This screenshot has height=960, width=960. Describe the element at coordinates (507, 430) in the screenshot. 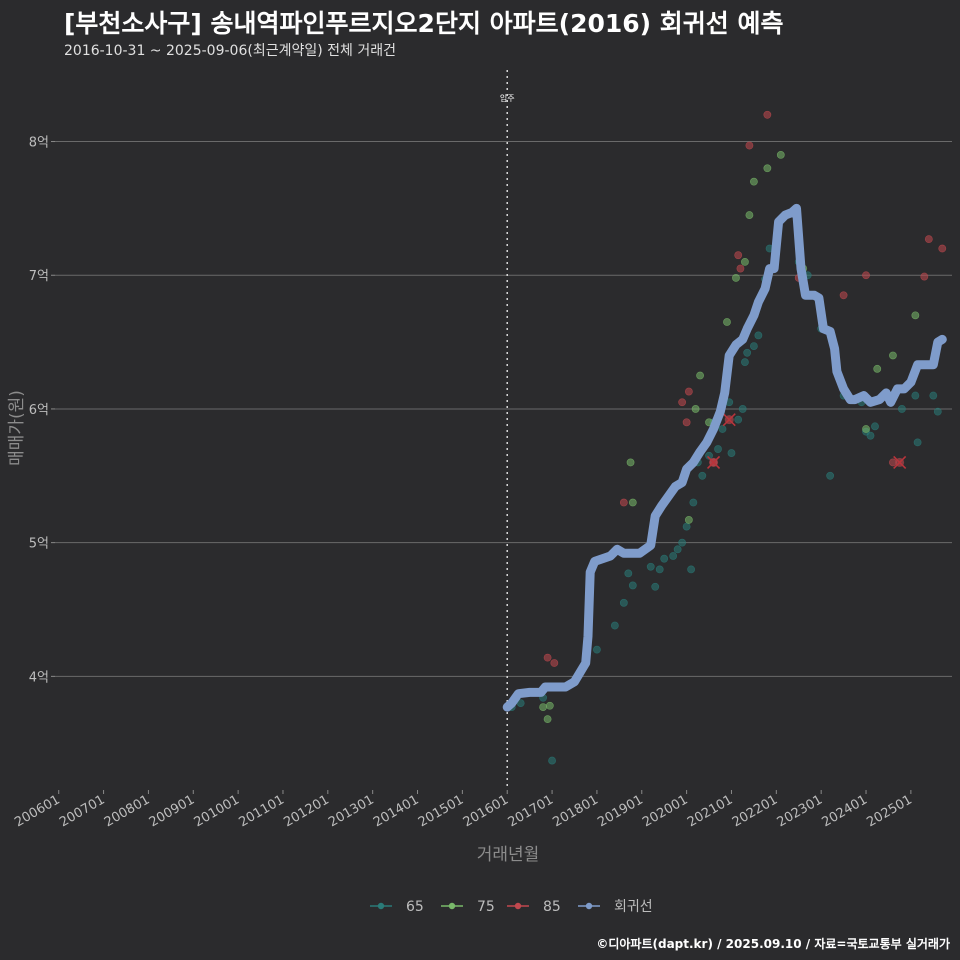

I see `move-in-annotation: 입주` at that location.